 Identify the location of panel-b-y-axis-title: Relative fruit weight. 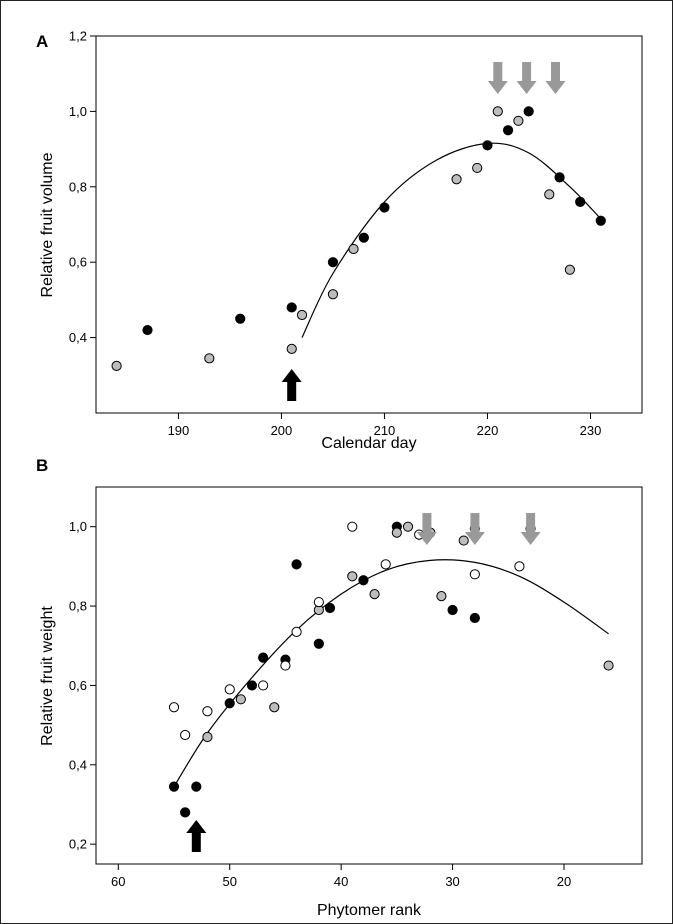
(47, 676).